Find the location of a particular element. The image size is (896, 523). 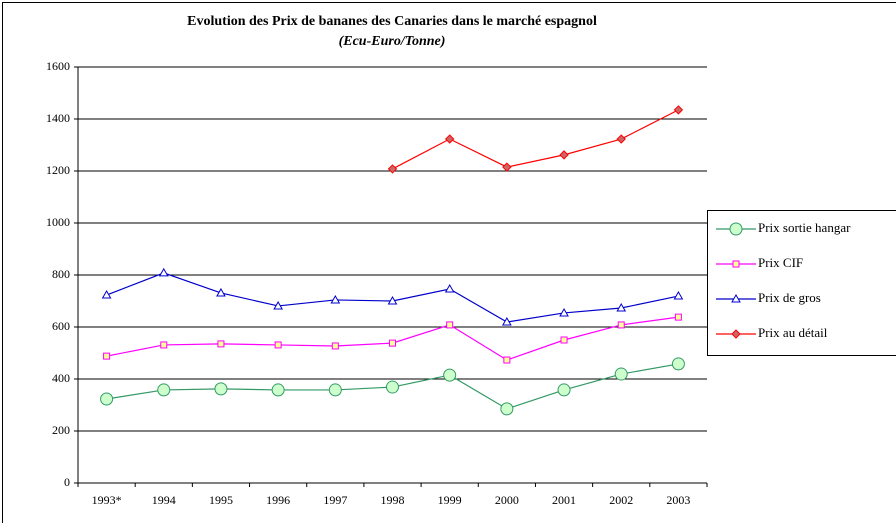

y-tick-label: 1000 is located at coordinates (58, 222).